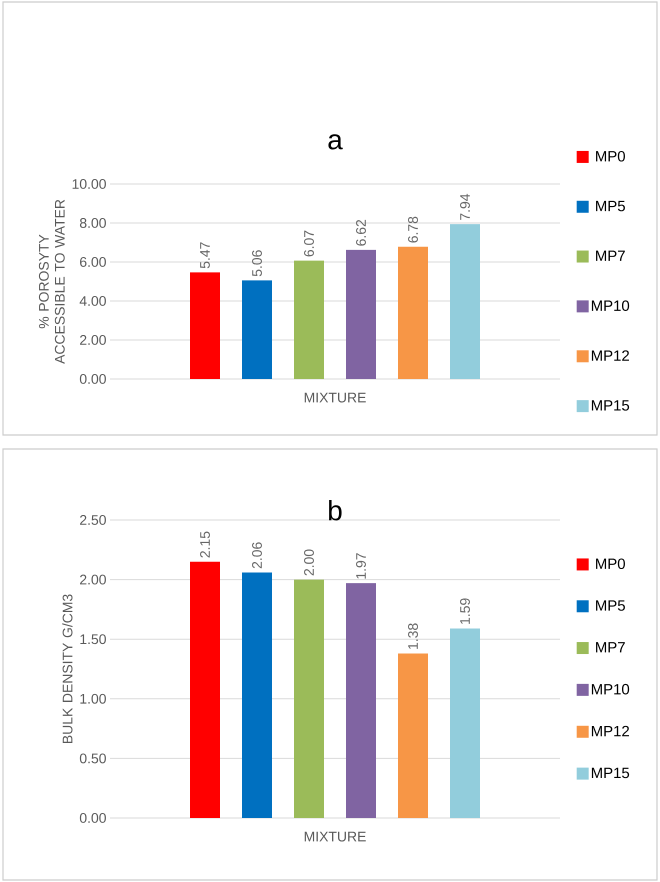  What do you see at coordinates (205, 255) in the screenshot?
I see `data-label: 5.47` at bounding box center [205, 255].